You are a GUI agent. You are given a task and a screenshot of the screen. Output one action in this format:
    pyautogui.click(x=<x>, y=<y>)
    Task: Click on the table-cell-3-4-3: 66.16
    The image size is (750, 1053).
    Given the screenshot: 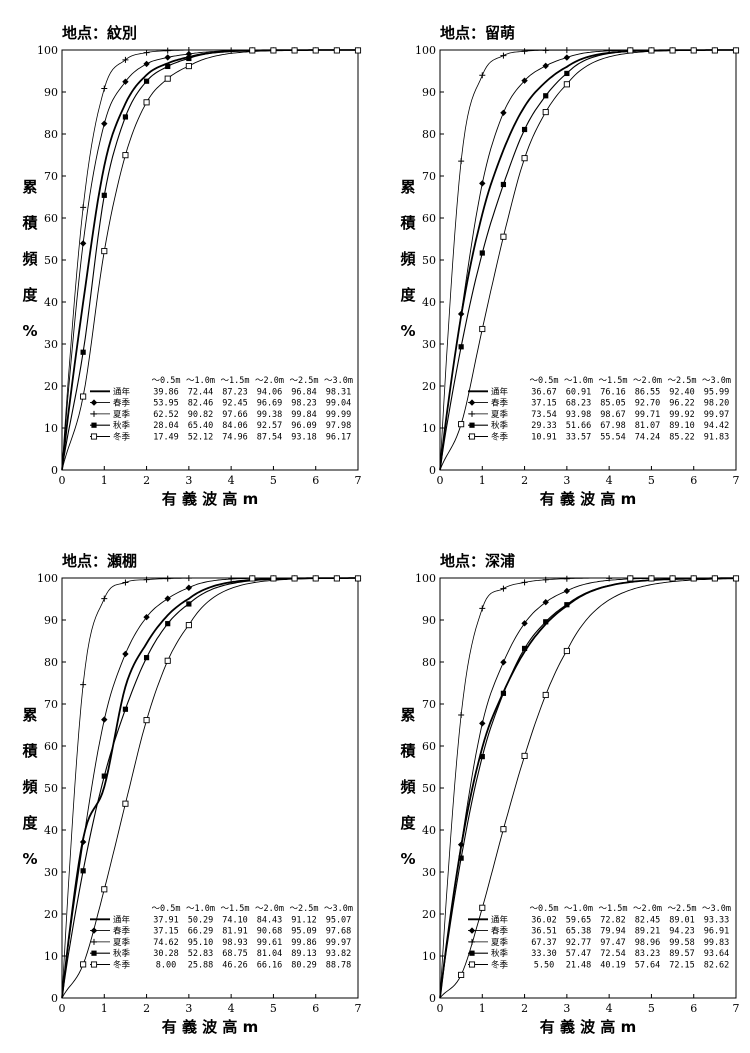 What is the action you would take?
    pyautogui.click(x=270, y=966)
    